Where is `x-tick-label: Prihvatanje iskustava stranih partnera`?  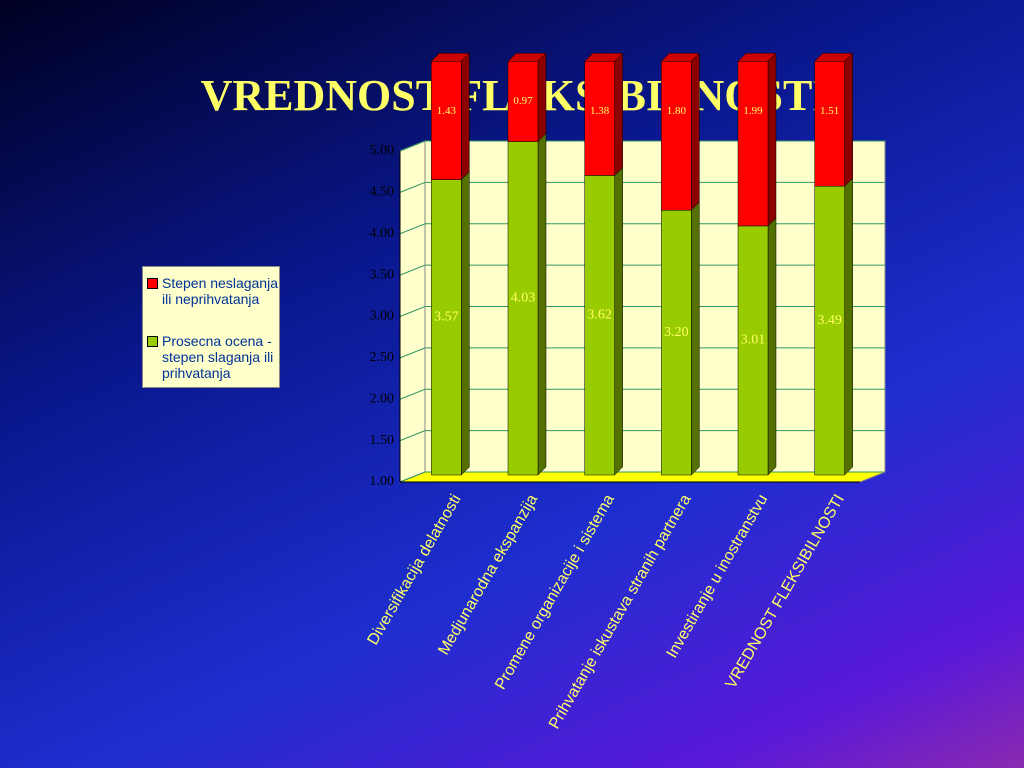 x-tick-label: Prihvatanje iskustava stranih partnera is located at coordinates (620, 612).